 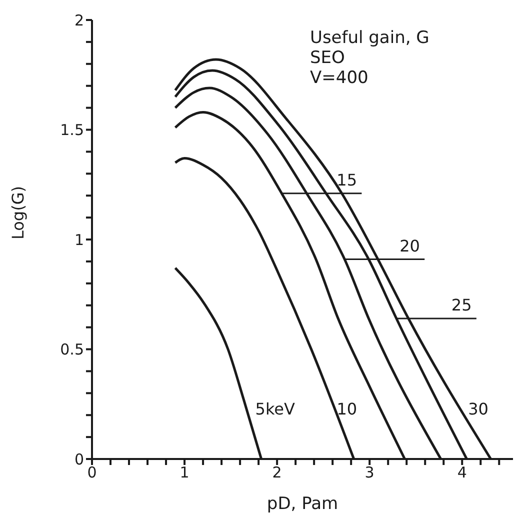 What do you see at coordinates (72, 130) in the screenshot?
I see `y-tick-label: 1.5` at bounding box center [72, 130].